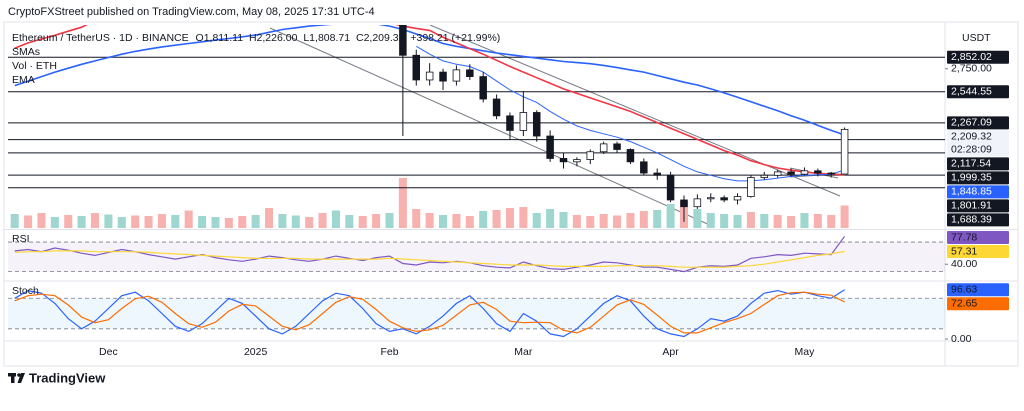 The width and height of the screenshot is (1024, 411). What do you see at coordinates (34, 66) in the screenshot?
I see `indicator-legend: Vol · ETH` at bounding box center [34, 66].